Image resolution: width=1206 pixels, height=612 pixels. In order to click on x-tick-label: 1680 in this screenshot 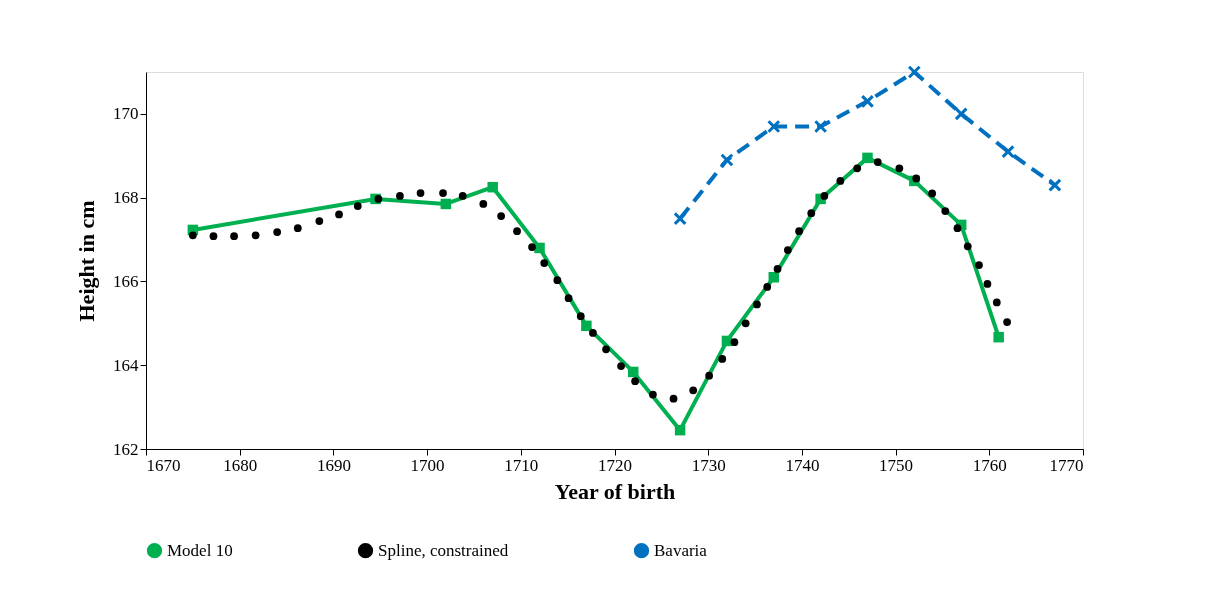, I will do `click(240, 465)`.